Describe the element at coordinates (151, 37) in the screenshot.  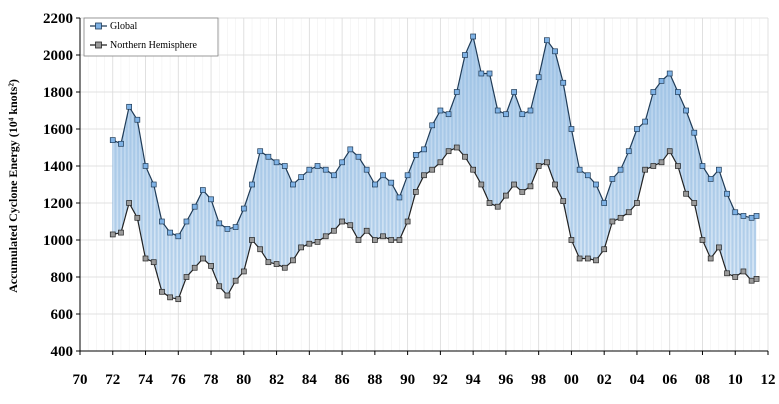
I see `legend-box` at that location.